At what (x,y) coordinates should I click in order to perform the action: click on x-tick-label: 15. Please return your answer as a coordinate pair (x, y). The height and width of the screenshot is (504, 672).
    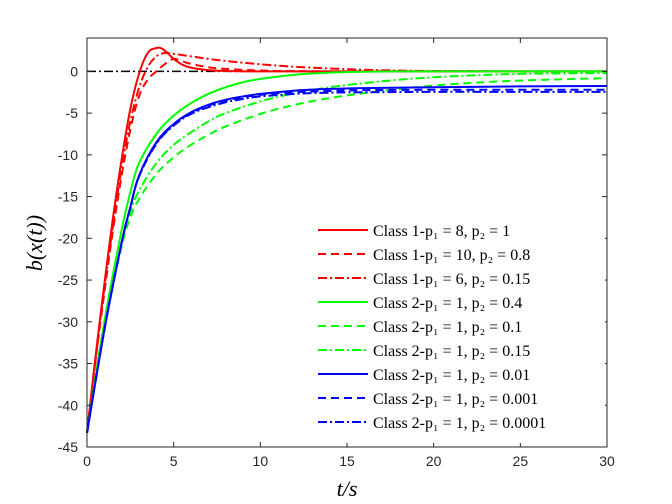
    Looking at the image, I should click on (347, 461).